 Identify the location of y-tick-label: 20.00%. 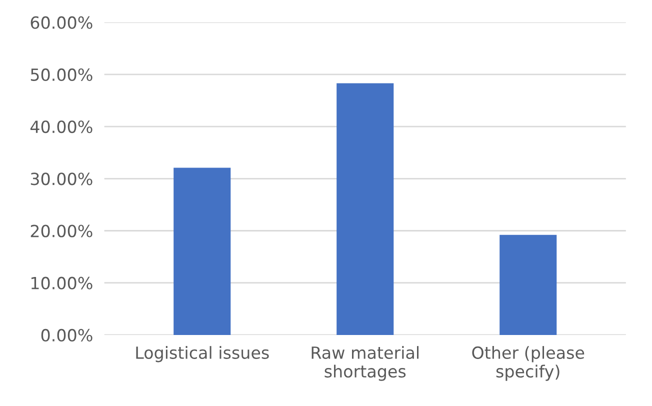
(61, 231).